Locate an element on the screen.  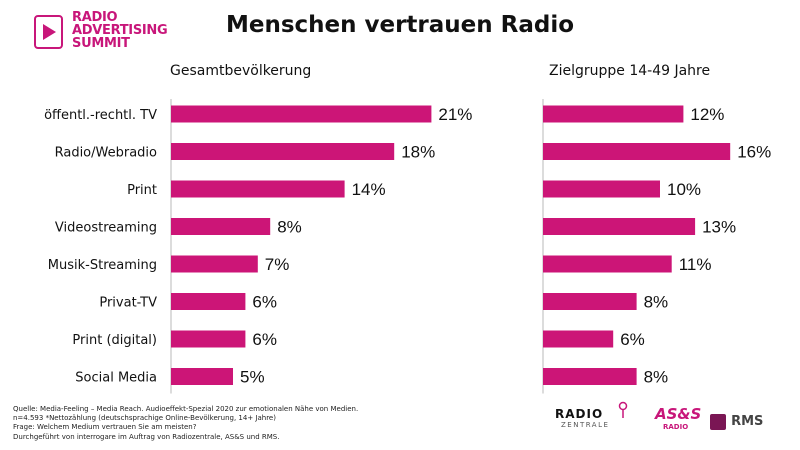
ass-radio-logo: AS&S RADIO is located at coordinates (678, 418).